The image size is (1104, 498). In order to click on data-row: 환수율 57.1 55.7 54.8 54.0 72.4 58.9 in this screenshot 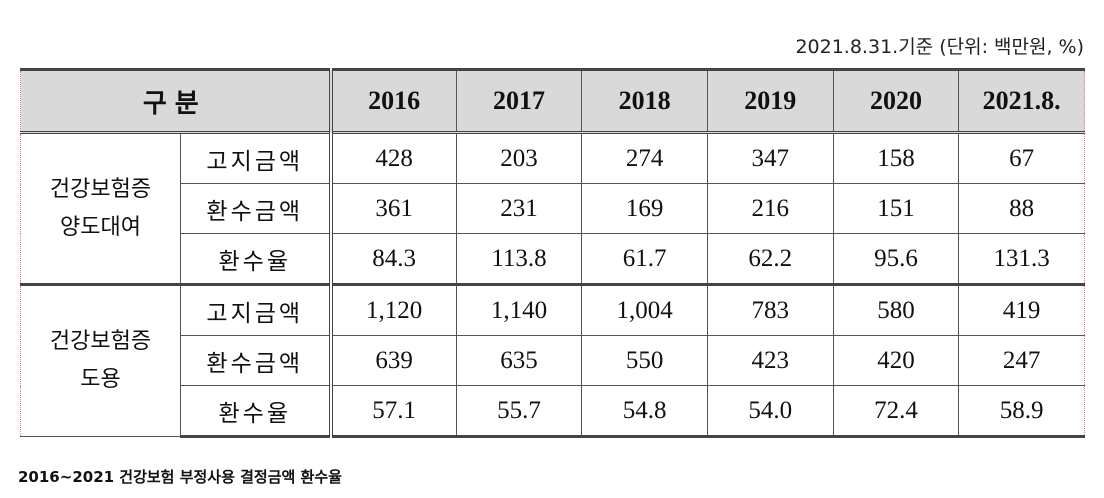, I will do `click(553, 411)`.